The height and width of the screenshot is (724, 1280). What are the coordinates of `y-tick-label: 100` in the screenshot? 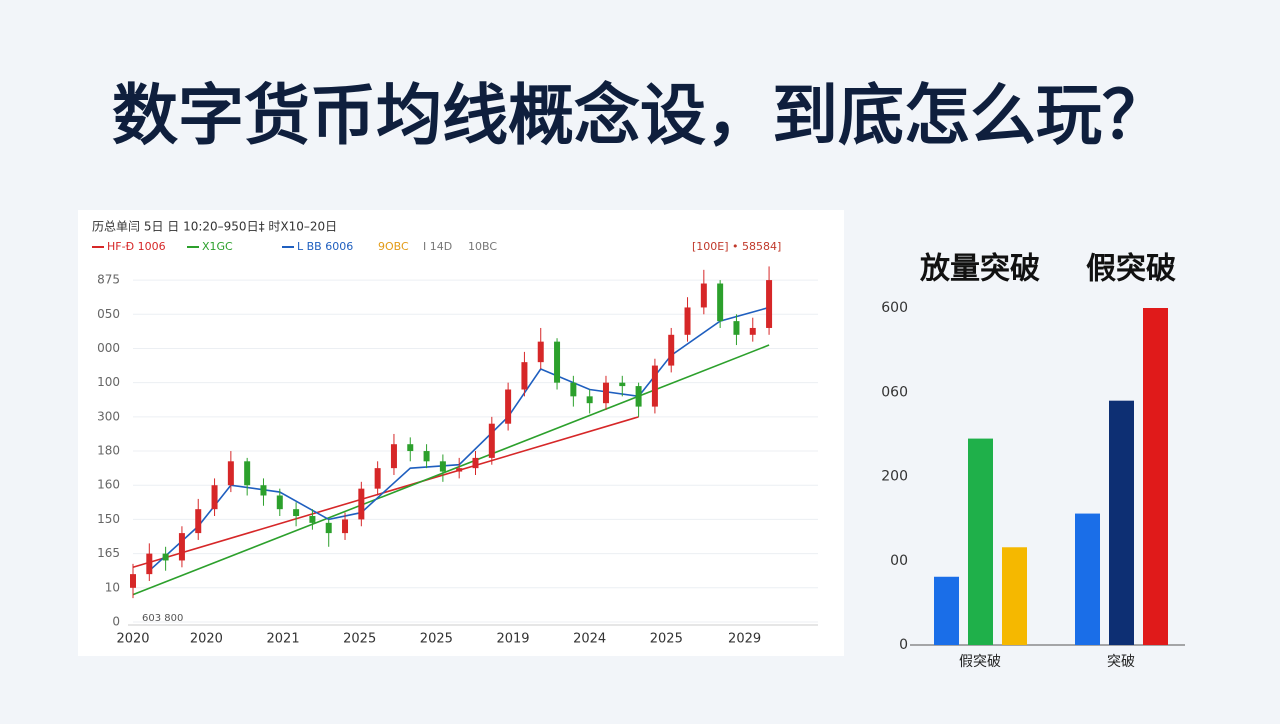 It's located at (108, 382).